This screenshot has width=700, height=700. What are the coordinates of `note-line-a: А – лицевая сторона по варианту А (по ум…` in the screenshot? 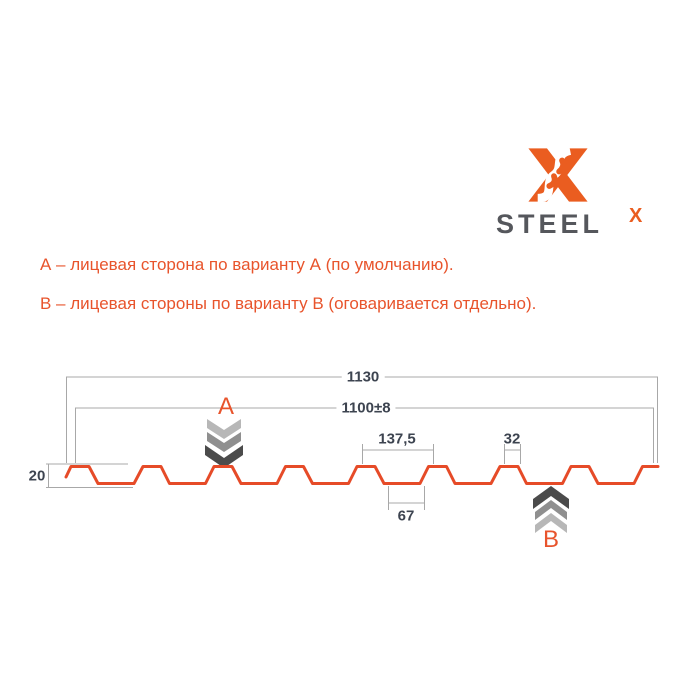 It's located at (247, 264).